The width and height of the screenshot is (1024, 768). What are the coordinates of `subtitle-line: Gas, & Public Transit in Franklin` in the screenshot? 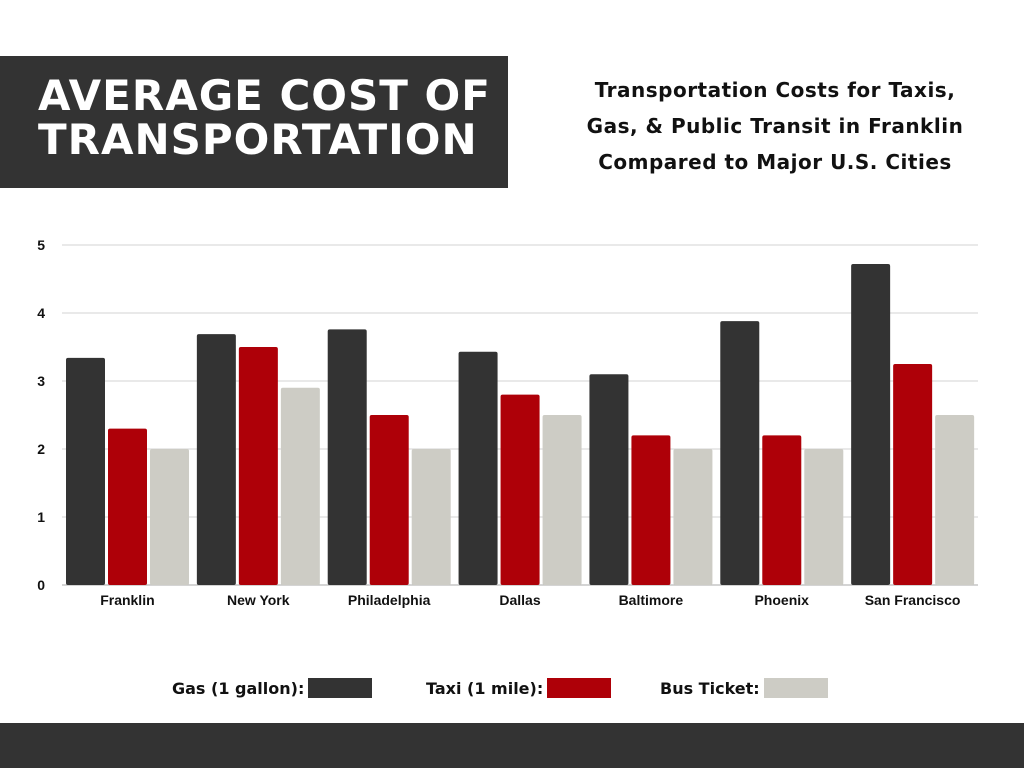 It's located at (775, 126).